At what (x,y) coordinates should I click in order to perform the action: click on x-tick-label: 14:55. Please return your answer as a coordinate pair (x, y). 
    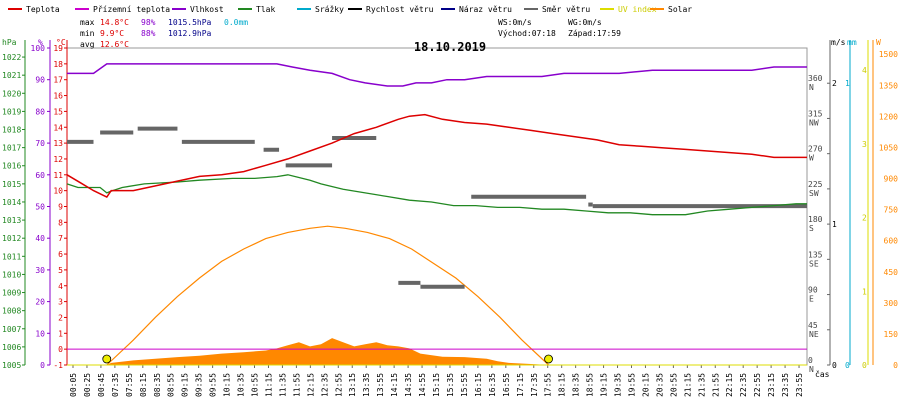
    Looking at the image, I should click on (422, 385).